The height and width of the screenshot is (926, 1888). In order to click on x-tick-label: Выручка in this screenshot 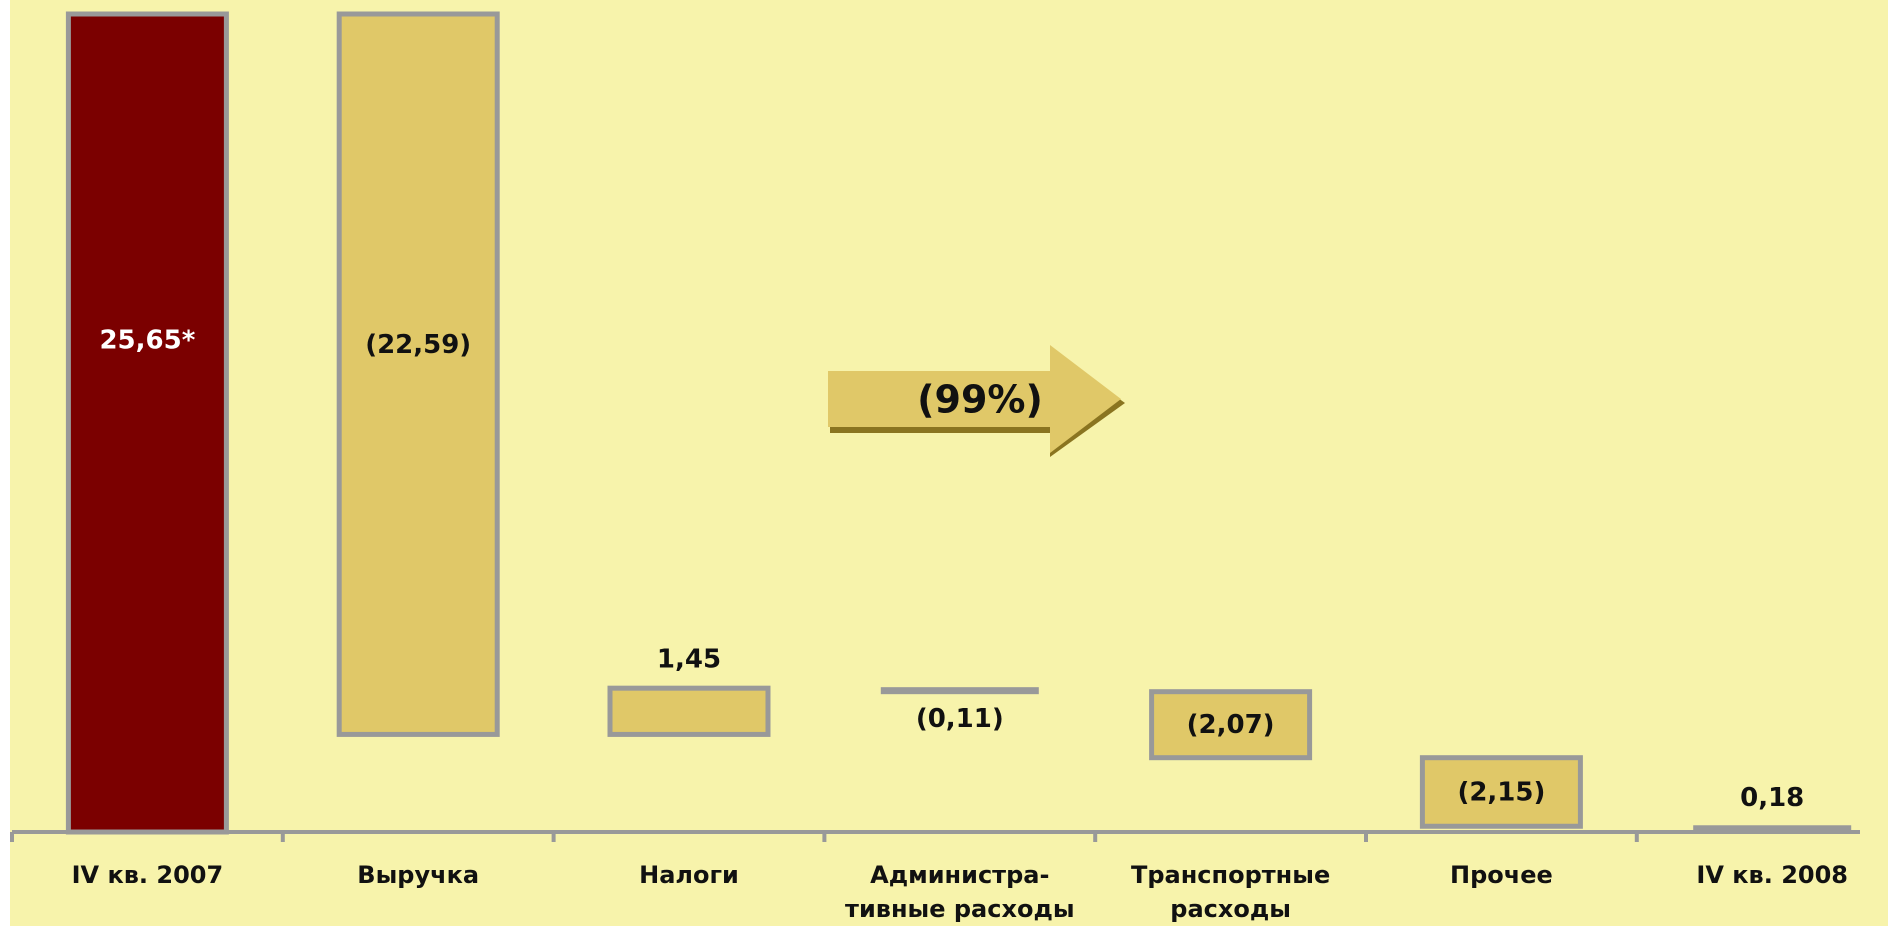, I will do `click(418, 875)`.